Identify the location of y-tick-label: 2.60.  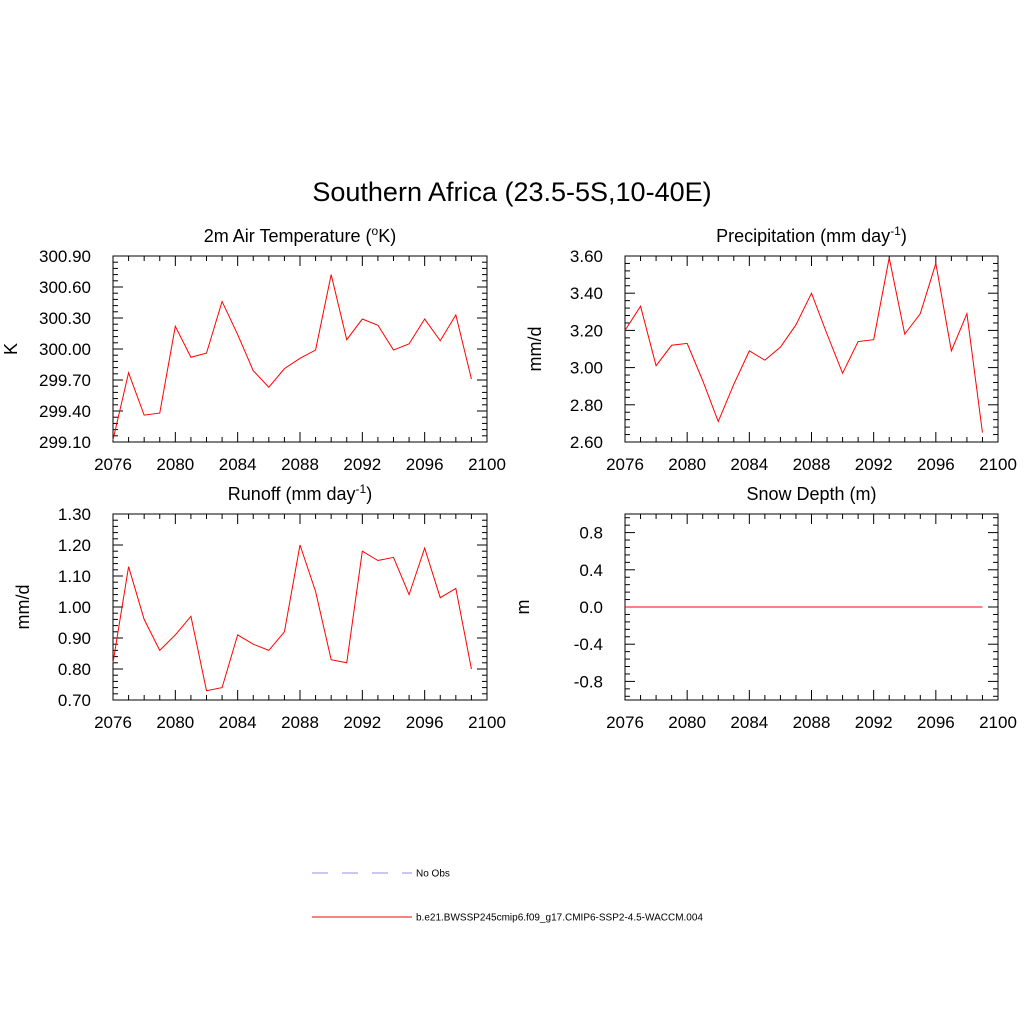
(586, 442).